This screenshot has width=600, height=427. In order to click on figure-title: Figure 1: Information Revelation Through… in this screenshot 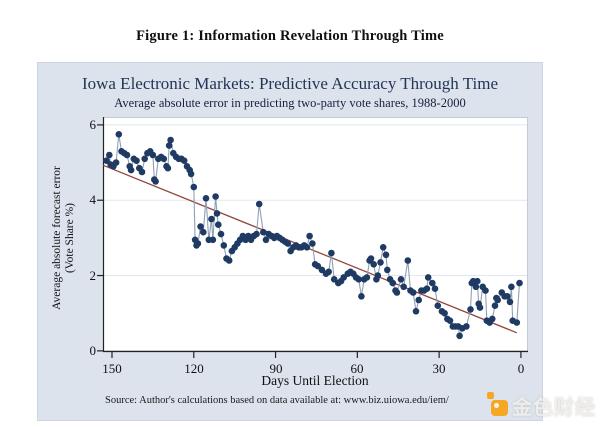, I will do `click(290, 36)`.